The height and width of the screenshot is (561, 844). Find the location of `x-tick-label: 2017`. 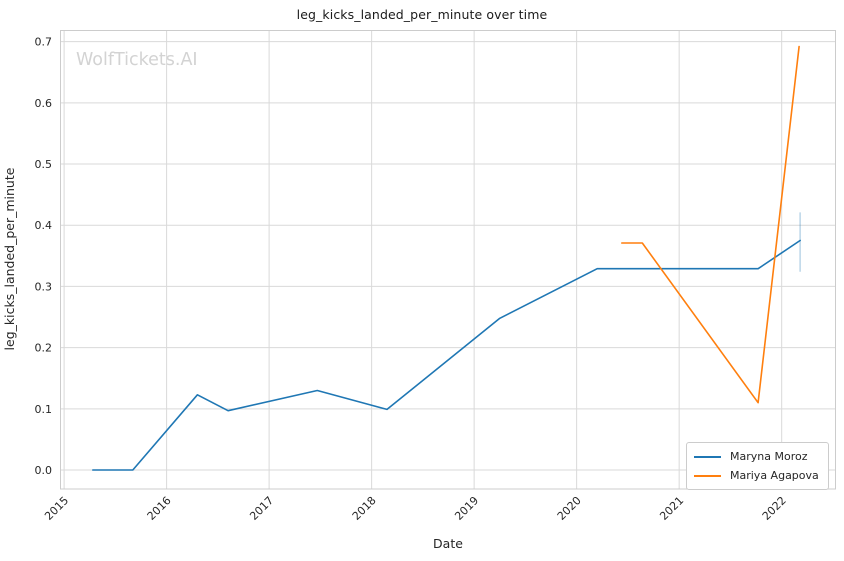

x-tick-label: 2017 is located at coordinates (261, 508).